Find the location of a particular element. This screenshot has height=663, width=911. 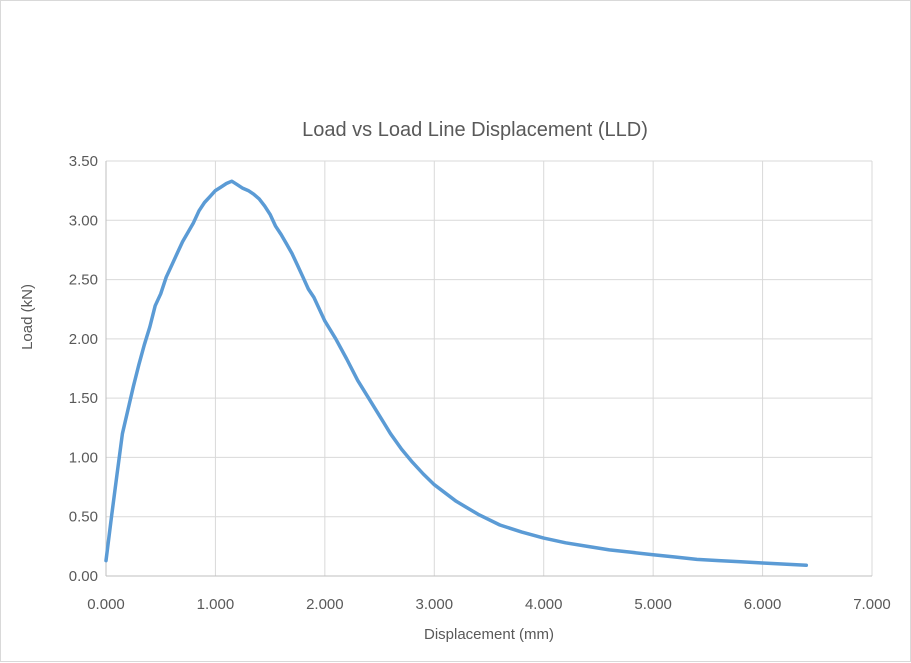

y-tick-label: 2.00 is located at coordinates (83, 339).